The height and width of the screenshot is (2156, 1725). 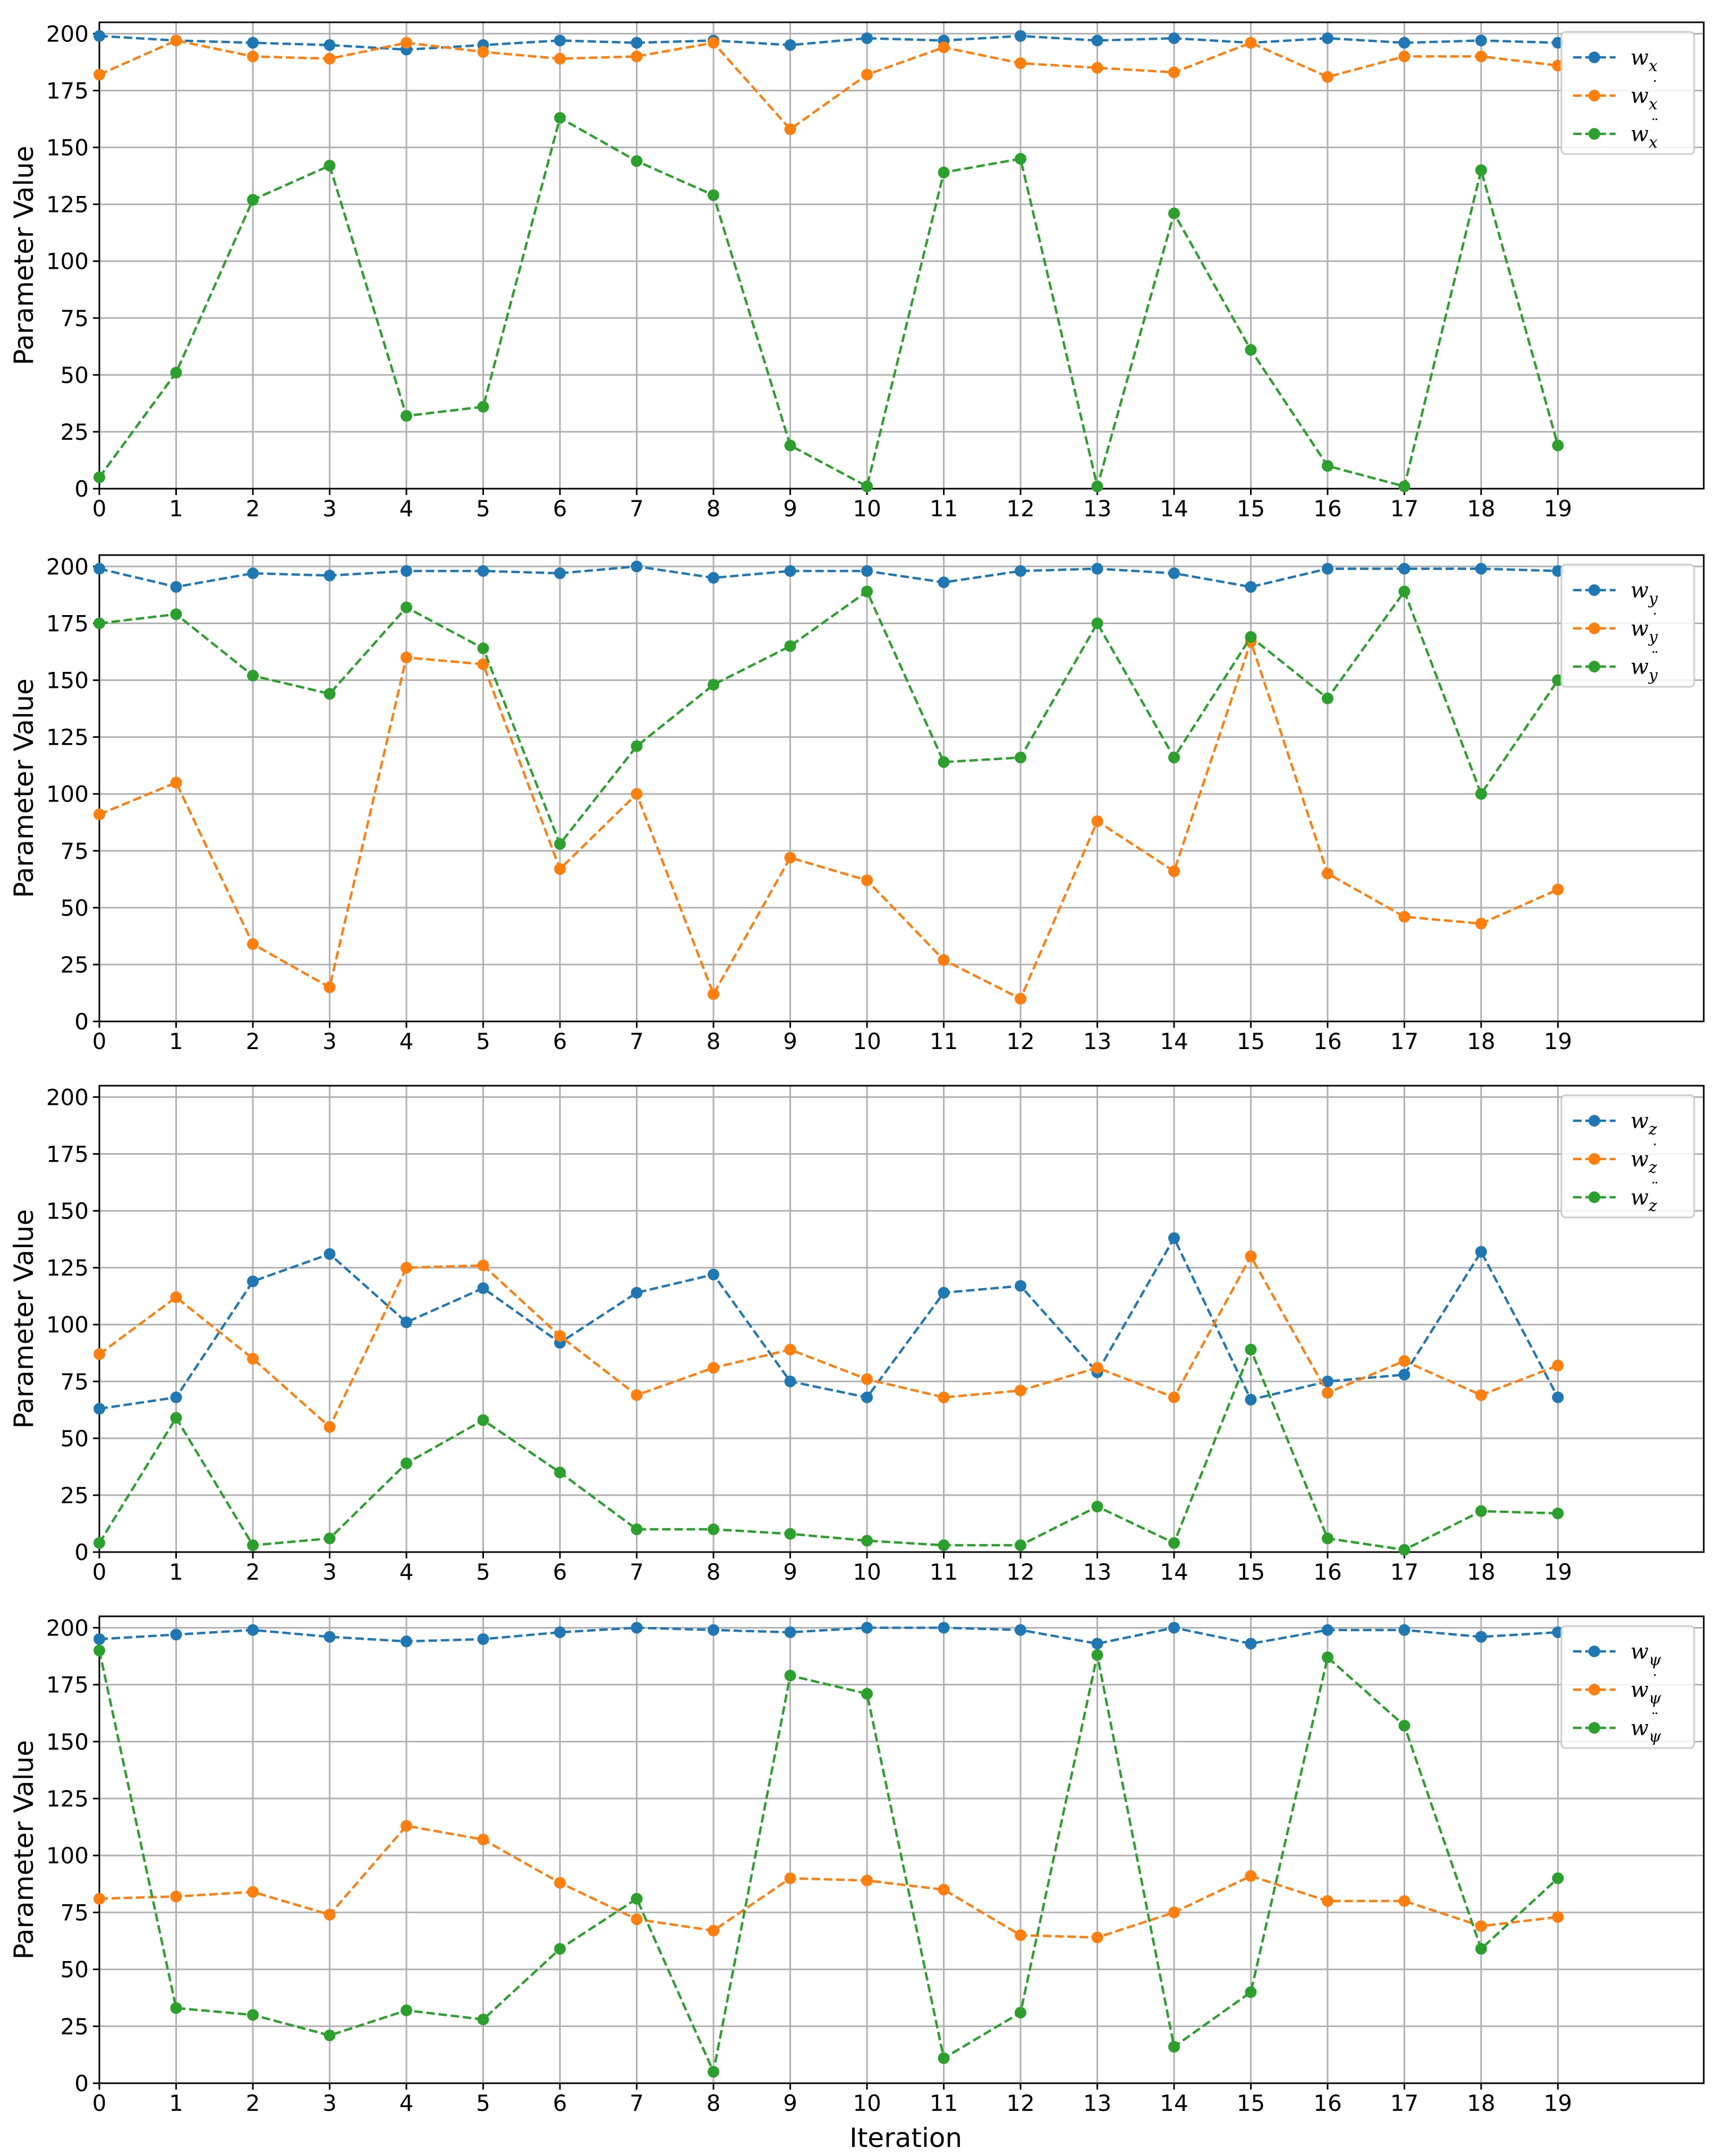 What do you see at coordinates (81, 2083) in the screenshot?
I see `y-tick-label: 0` at bounding box center [81, 2083].